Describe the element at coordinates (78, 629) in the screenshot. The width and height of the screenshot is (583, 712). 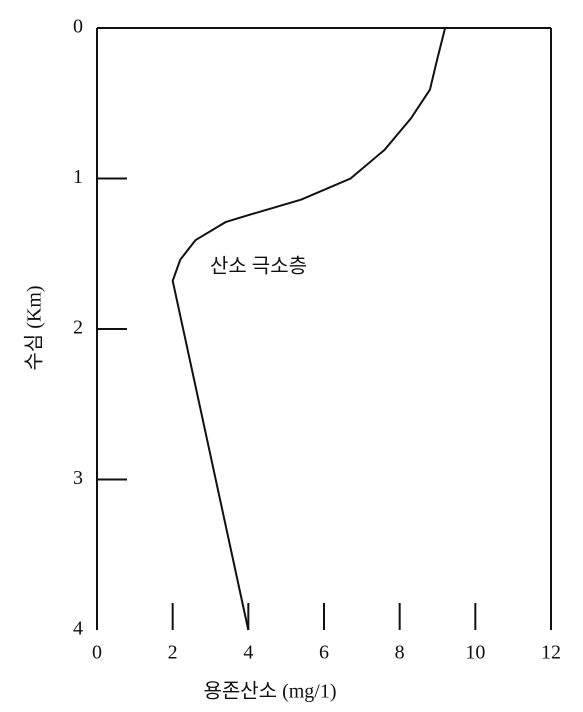
I see `y-tick-label: 4` at that location.